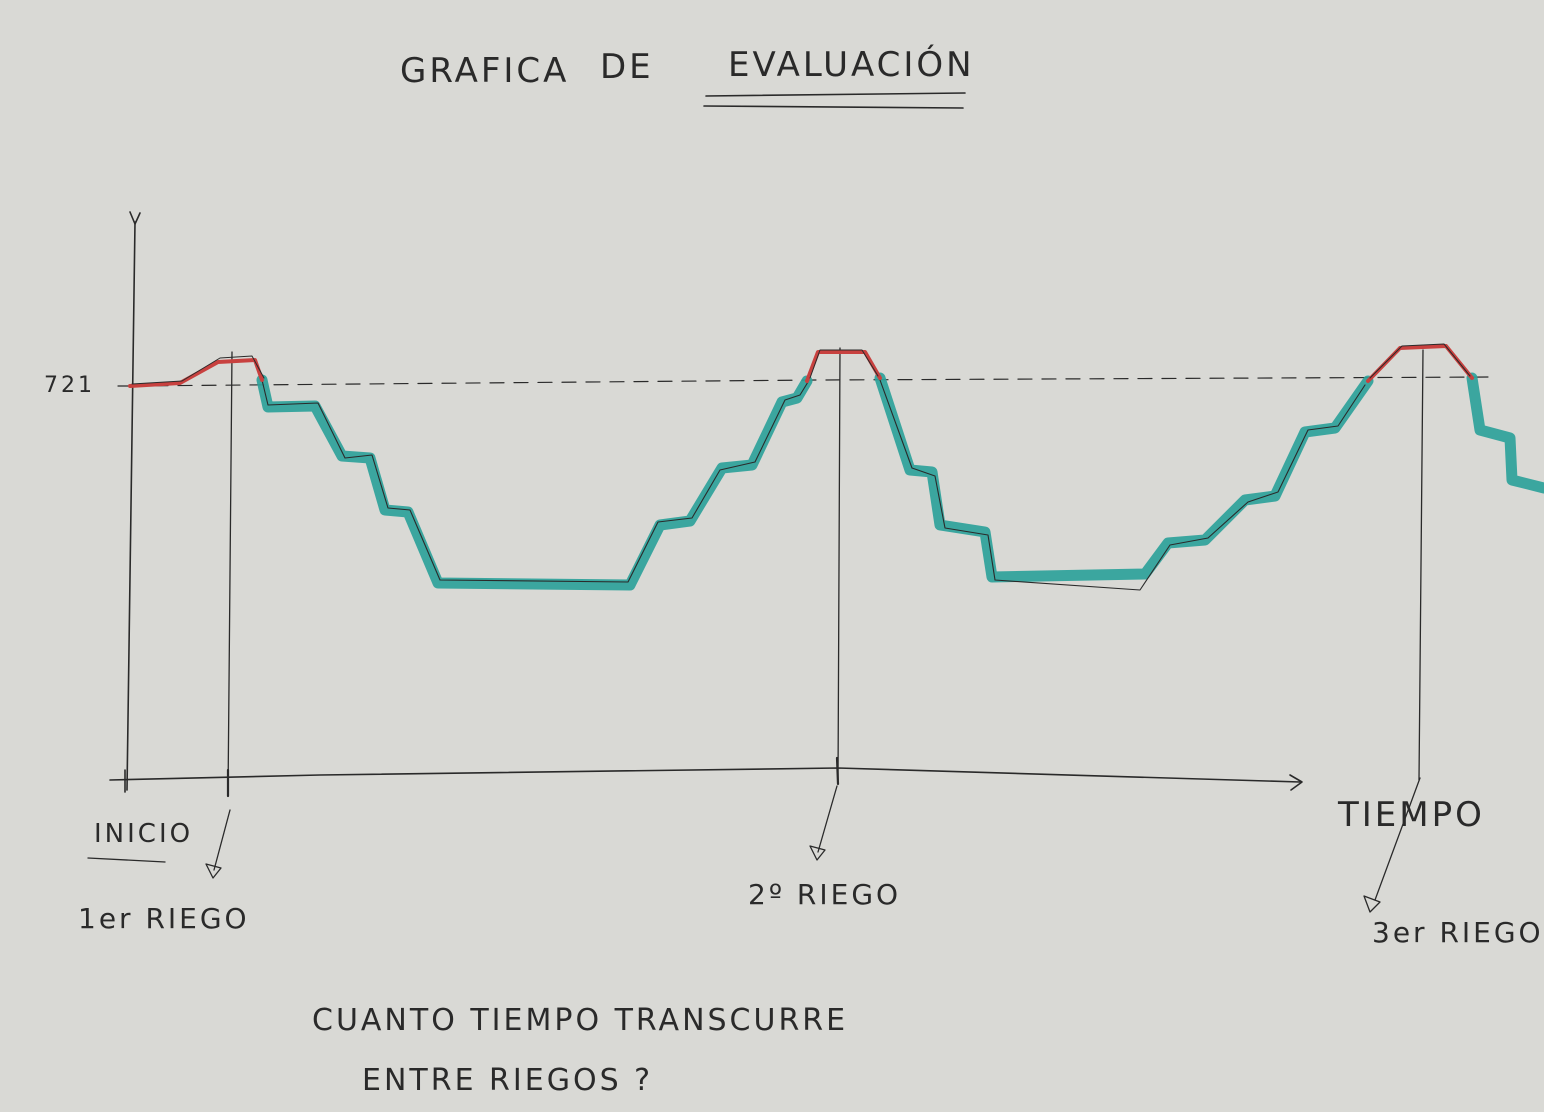 This screenshot has width=1544, height=1112. What do you see at coordinates (580, 1020) in the screenshot?
I see `question-line-1: CUANTO TIEMPO TRANSCURRE` at bounding box center [580, 1020].